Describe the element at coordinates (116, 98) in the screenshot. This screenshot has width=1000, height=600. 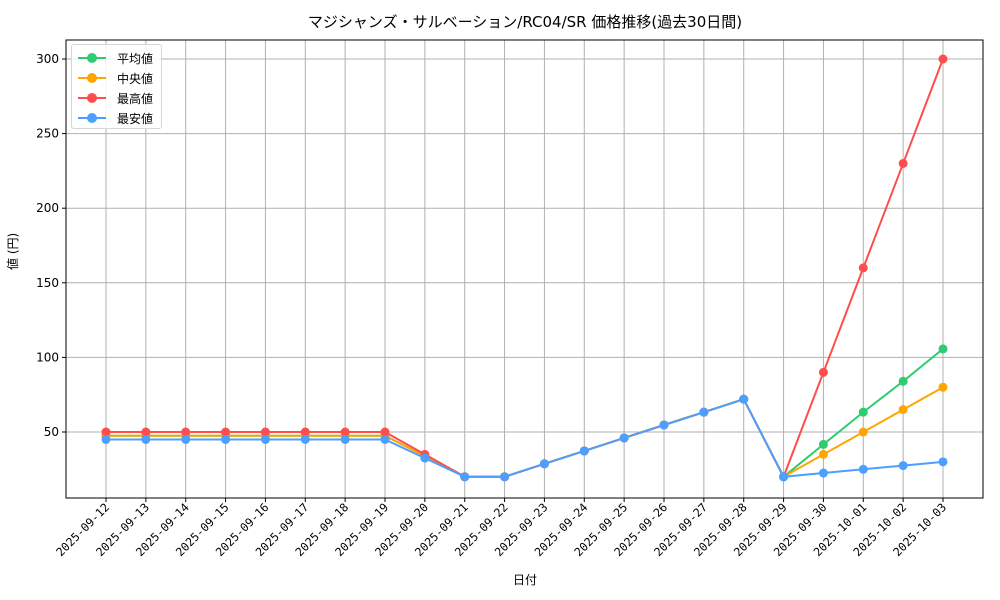
I see `legend-item-max: 最高値` at that location.